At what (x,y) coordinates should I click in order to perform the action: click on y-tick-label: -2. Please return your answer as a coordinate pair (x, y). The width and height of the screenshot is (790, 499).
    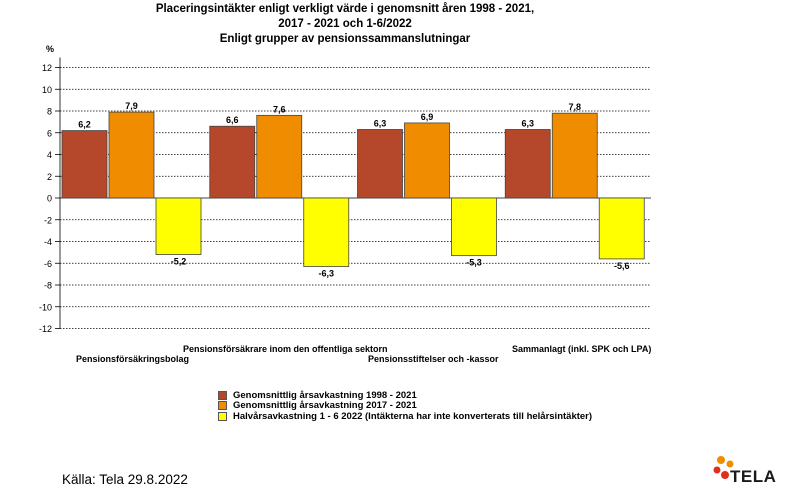
    Looking at the image, I should click on (48, 220).